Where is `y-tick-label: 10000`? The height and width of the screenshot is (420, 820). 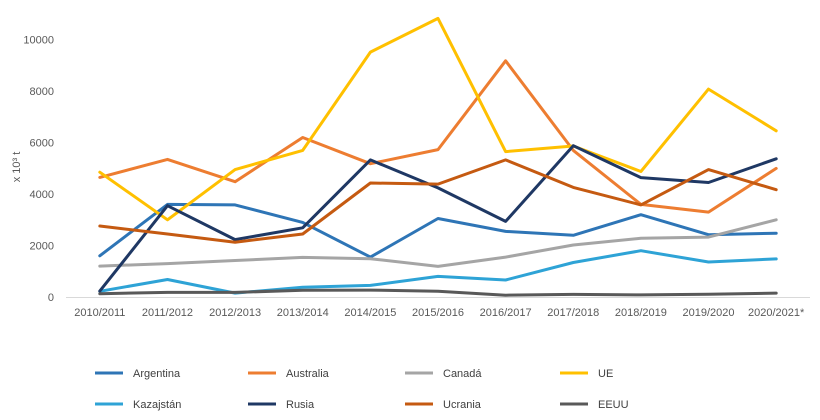
y-tick-label: 10000 is located at coordinates (38, 41).